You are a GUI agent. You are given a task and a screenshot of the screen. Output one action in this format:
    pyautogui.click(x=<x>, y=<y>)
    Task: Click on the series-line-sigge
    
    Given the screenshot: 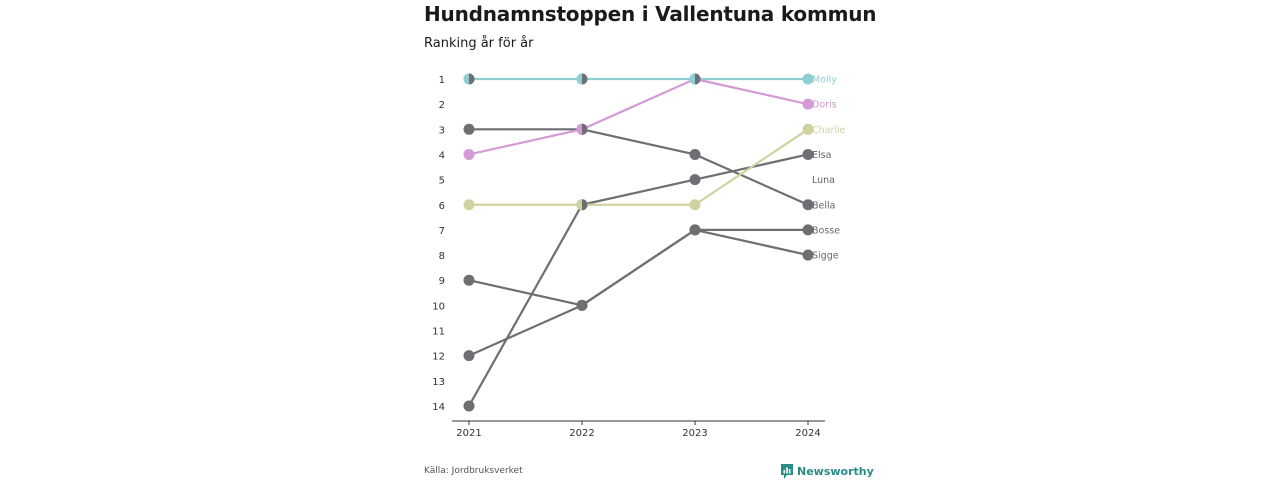 What is the action you would take?
    pyautogui.click(x=638, y=267)
    